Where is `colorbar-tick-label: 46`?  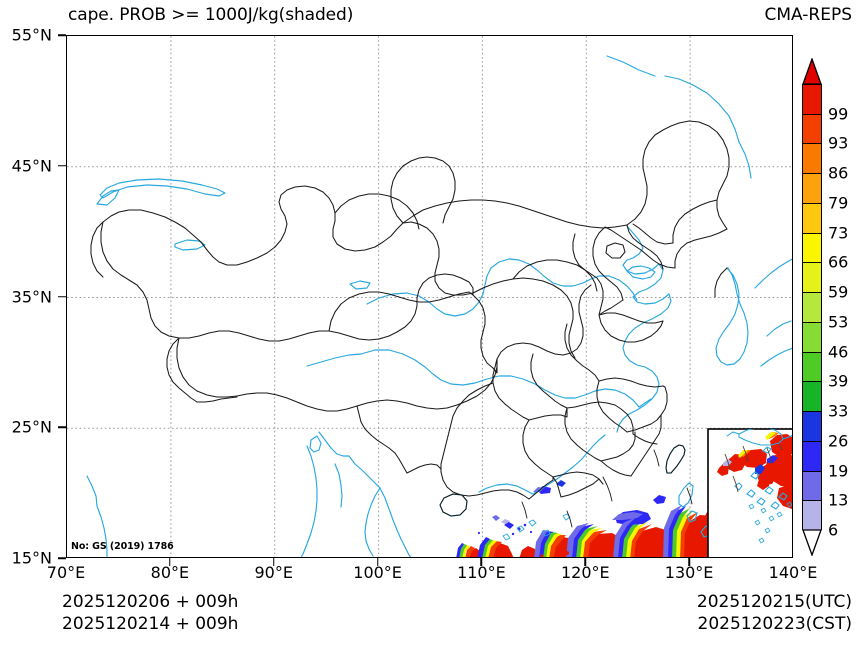
colorbar-tick-label: 46 is located at coordinates (838, 352).